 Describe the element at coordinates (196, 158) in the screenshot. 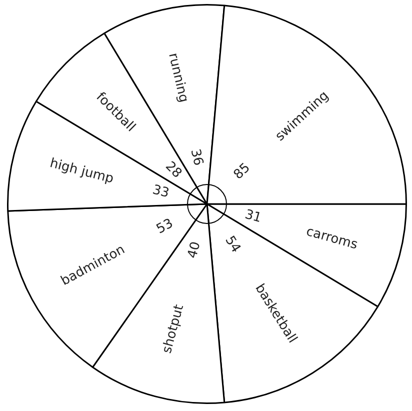

I see `data-label: 36` at that location.